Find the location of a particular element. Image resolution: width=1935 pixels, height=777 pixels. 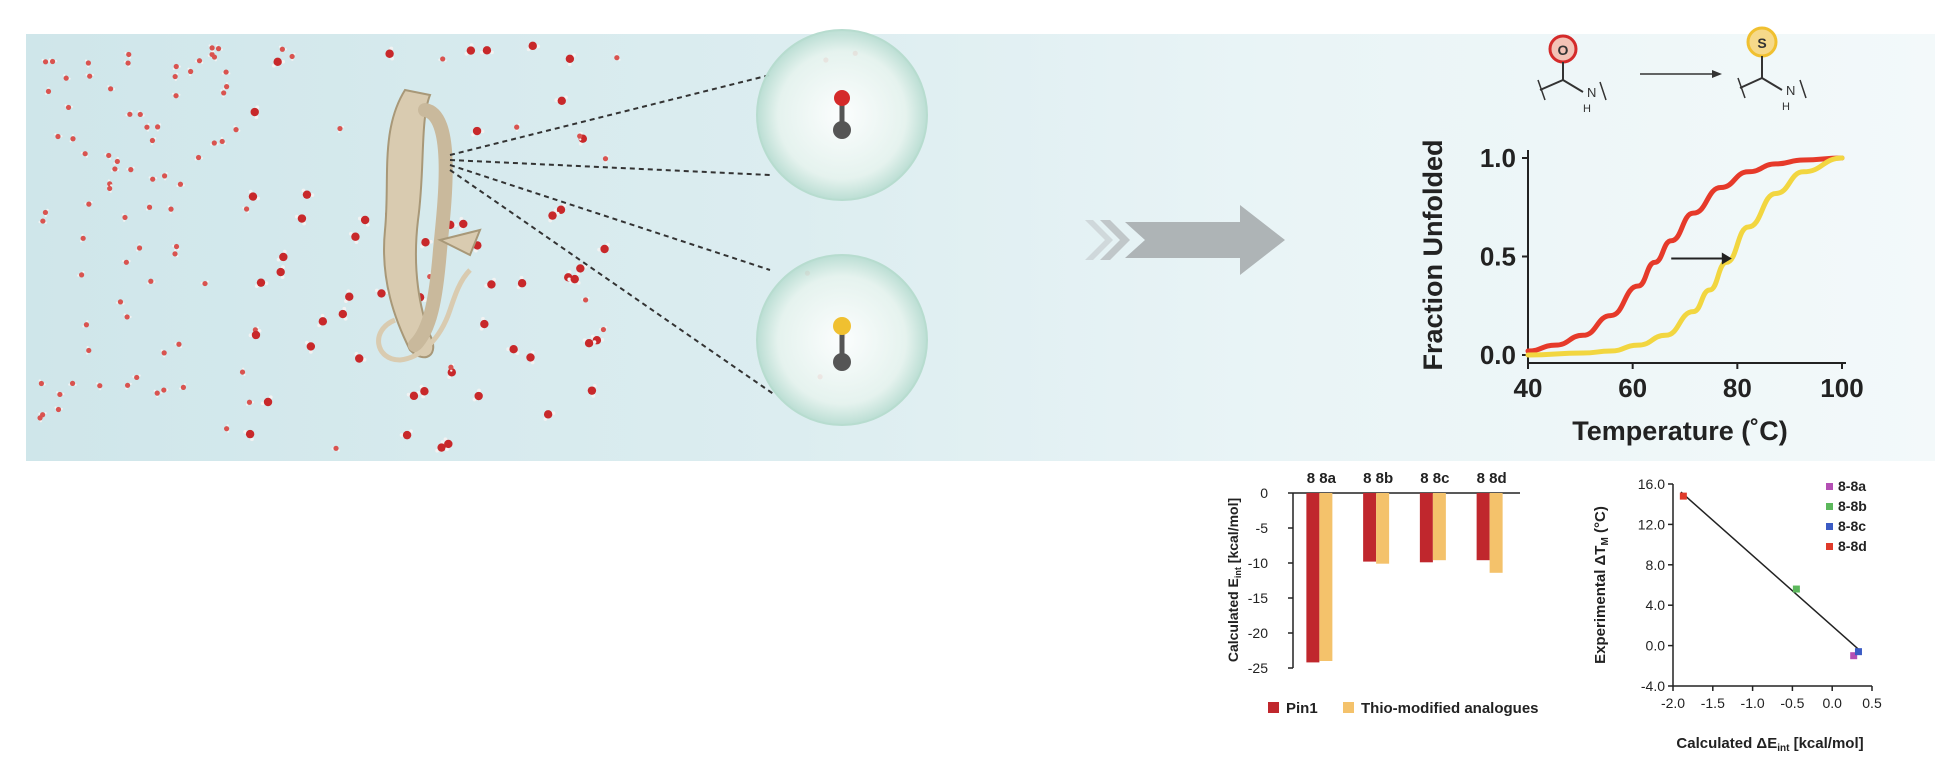

y-axis-label: Fraction Unfolded is located at coordinates (1433, 255).